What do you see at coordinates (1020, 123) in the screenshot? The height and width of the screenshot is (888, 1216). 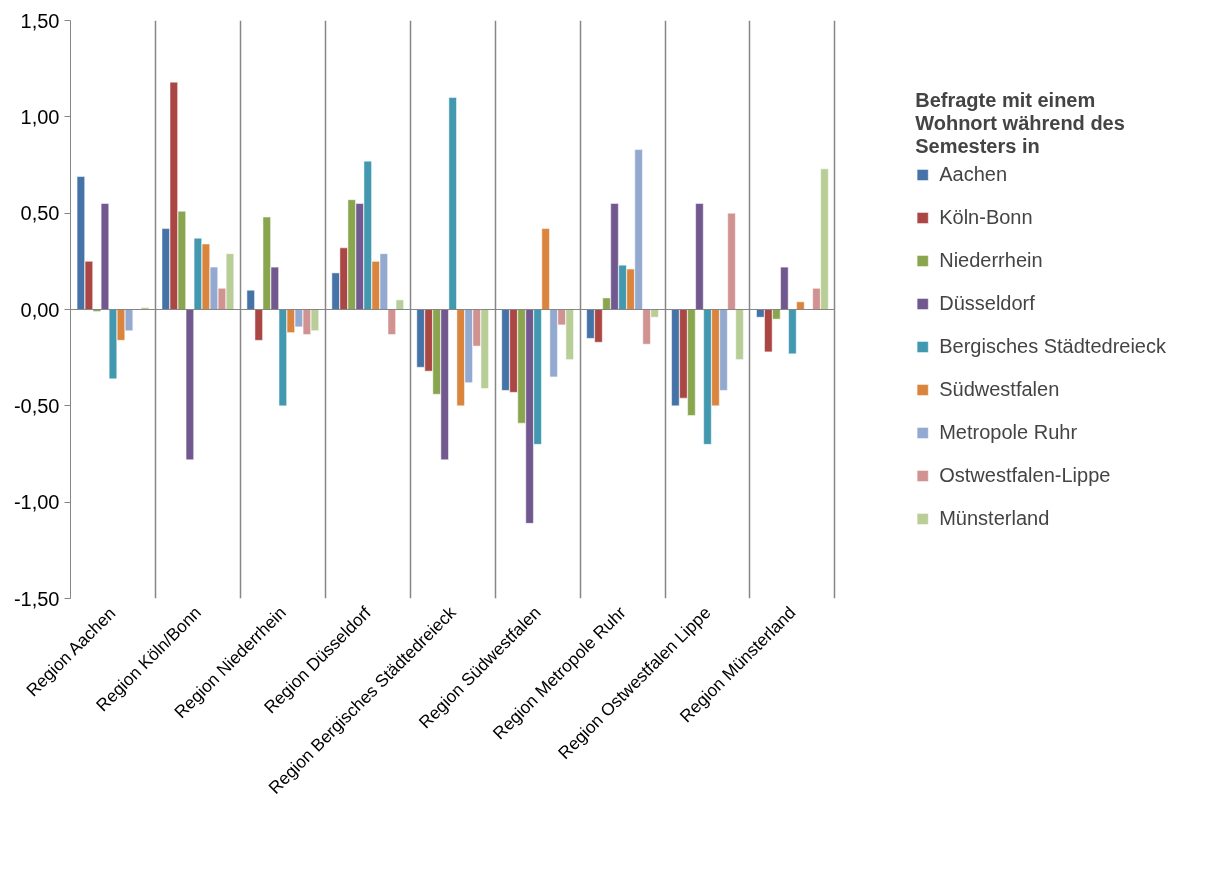 I see `legend-title: Befragte mit einem Wohnort während des Semesters in` at bounding box center [1020, 123].